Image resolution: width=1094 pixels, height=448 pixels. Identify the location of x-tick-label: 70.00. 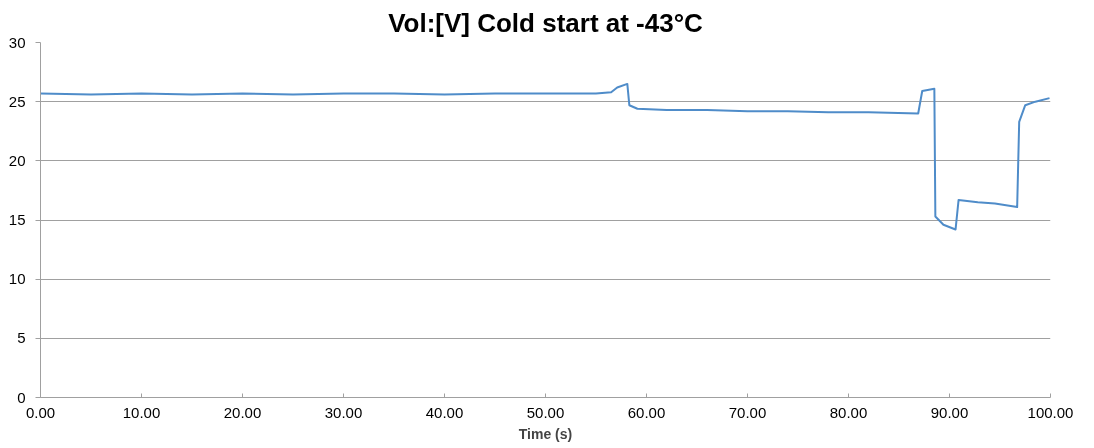
(747, 412).